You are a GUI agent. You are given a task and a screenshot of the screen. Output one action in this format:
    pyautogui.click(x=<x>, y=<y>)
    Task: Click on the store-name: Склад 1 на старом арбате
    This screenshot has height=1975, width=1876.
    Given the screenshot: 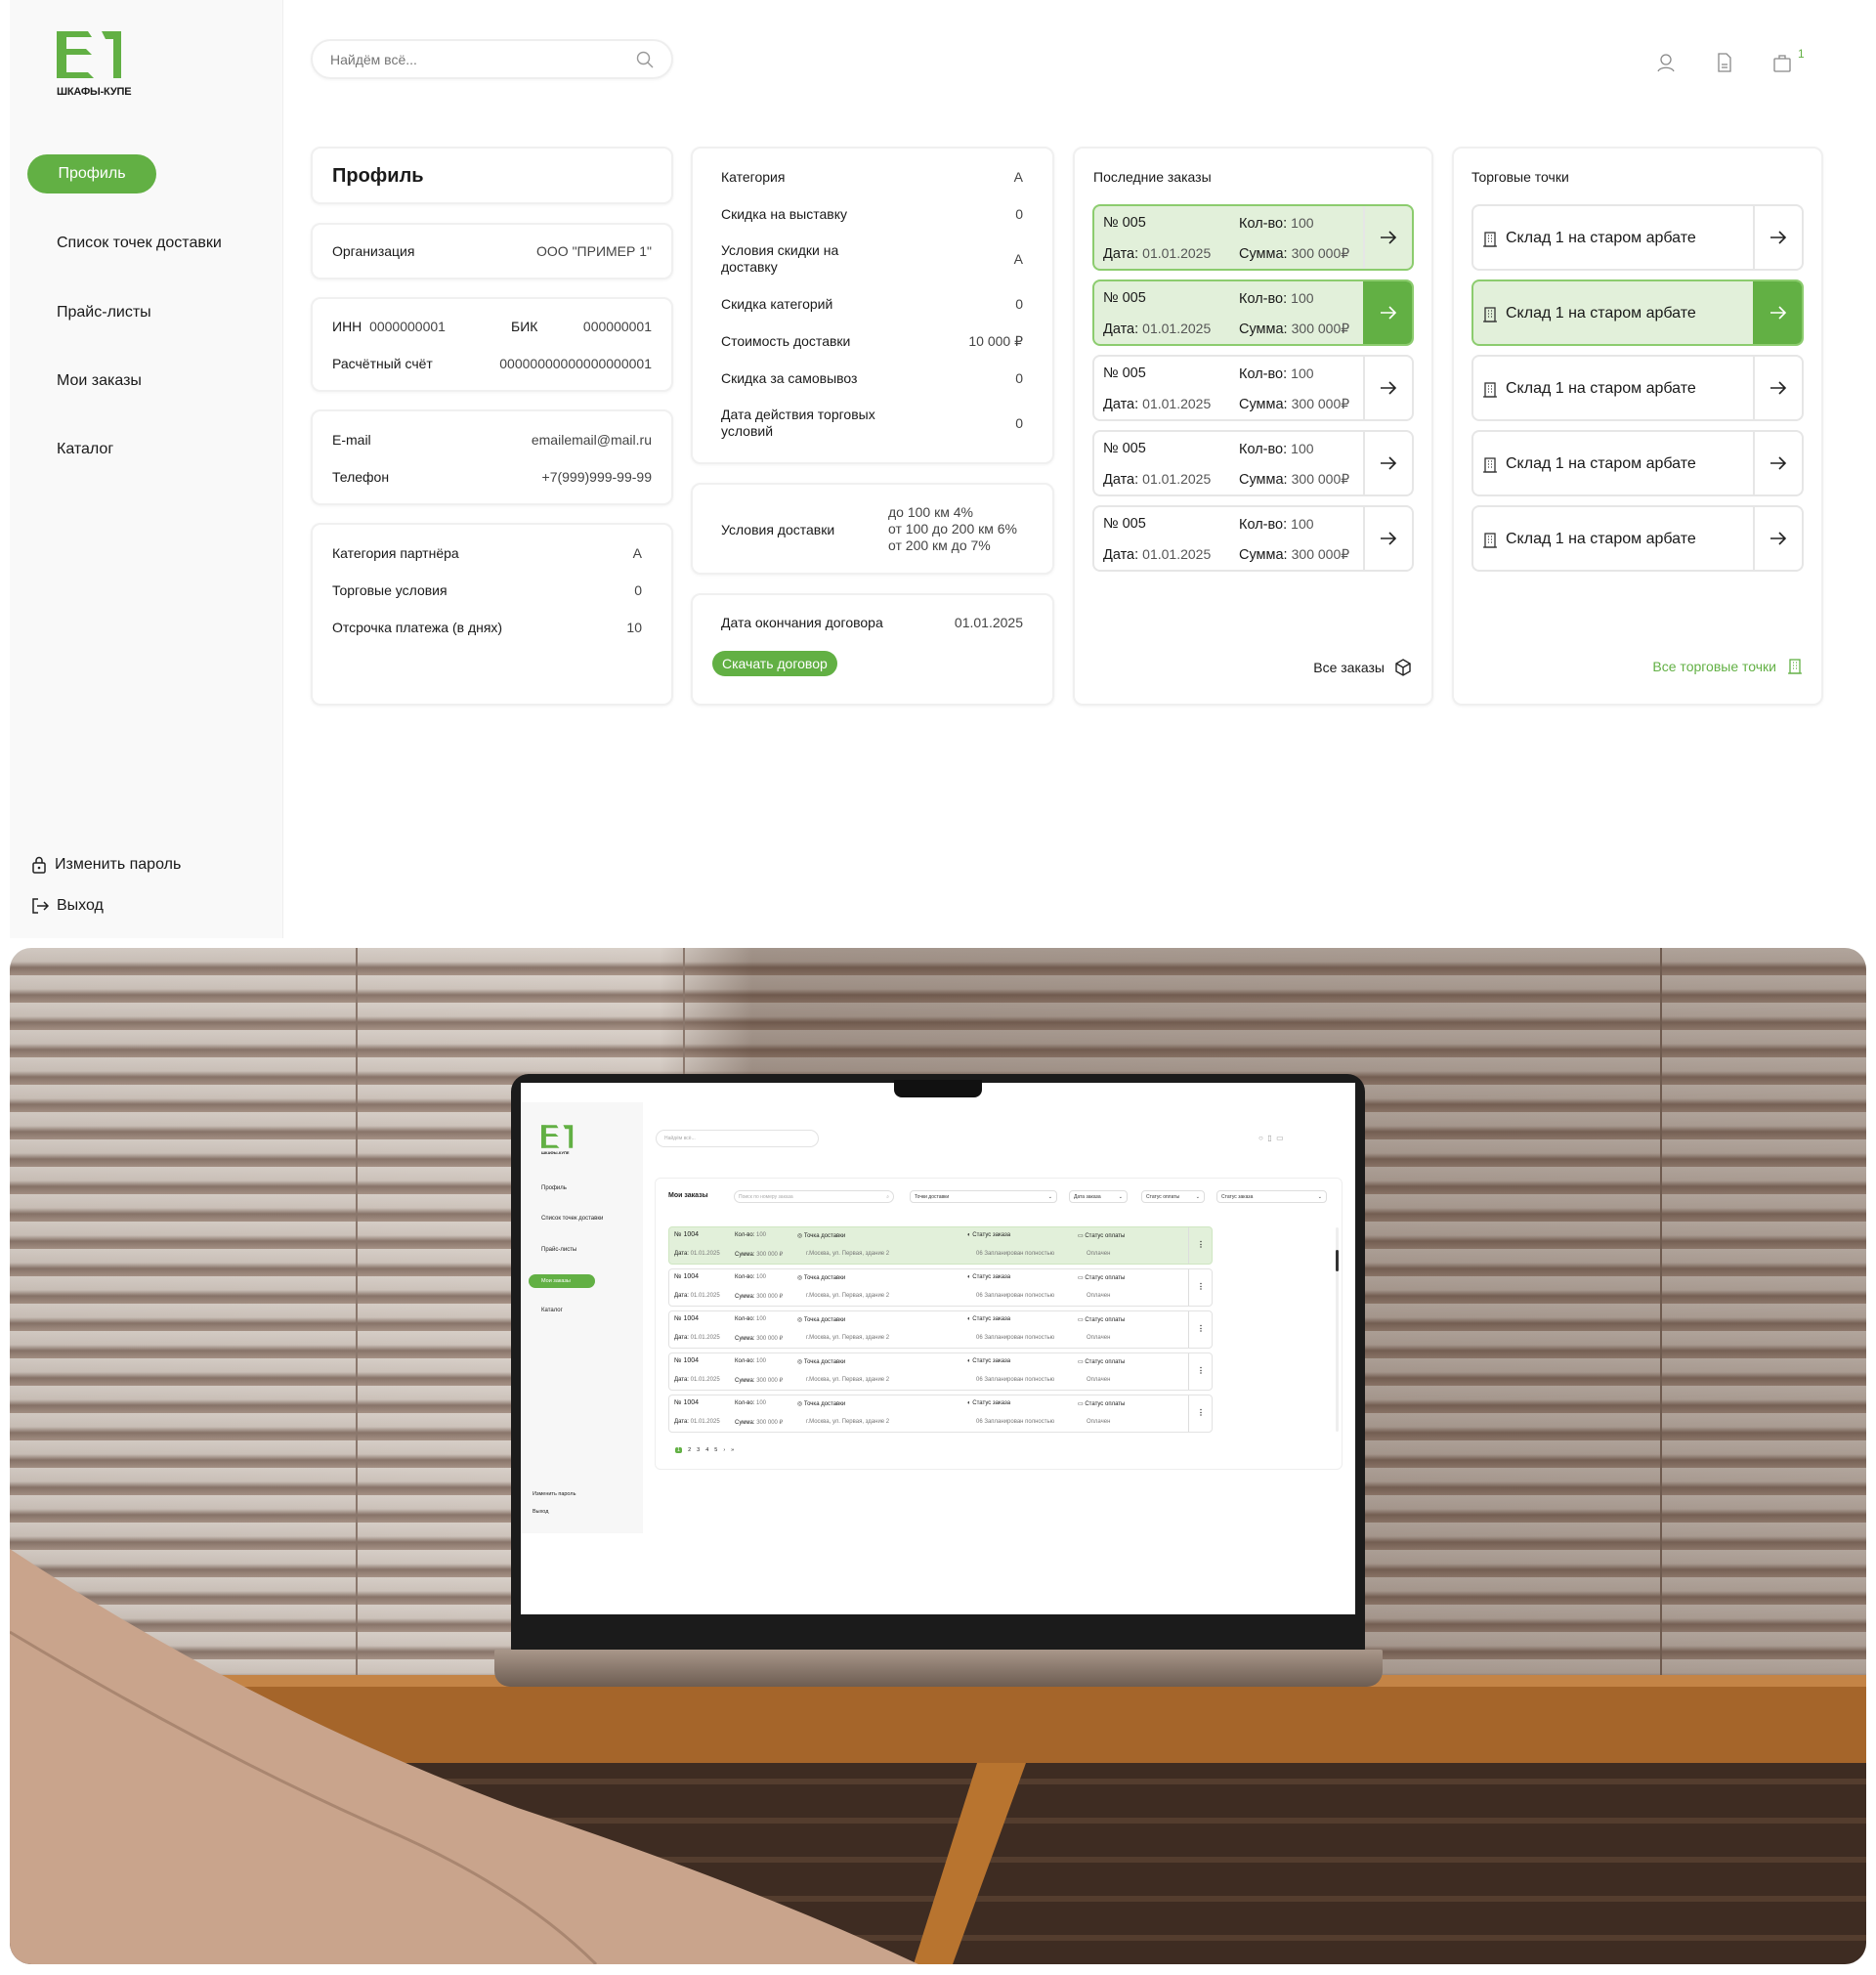 What is the action you would take?
    pyautogui.click(x=1601, y=539)
    